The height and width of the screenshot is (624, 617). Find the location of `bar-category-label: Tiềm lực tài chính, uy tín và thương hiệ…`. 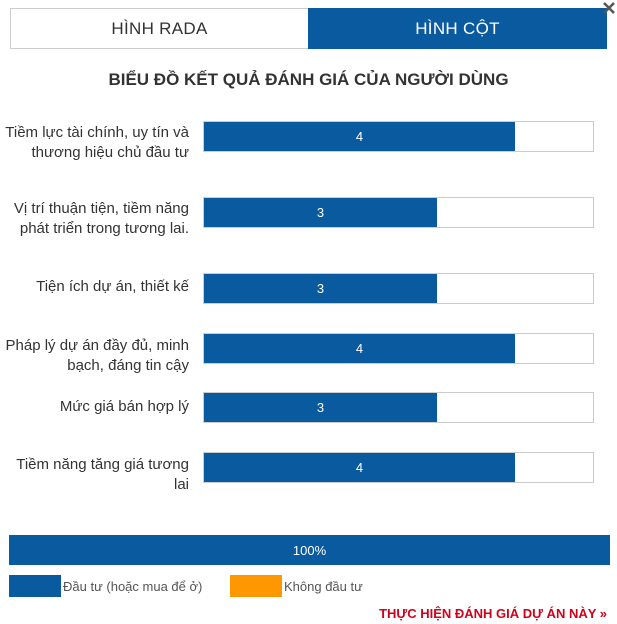

bar-category-label: Tiềm lực tài chính, uy tín và thương hiệ… is located at coordinates (97, 142).